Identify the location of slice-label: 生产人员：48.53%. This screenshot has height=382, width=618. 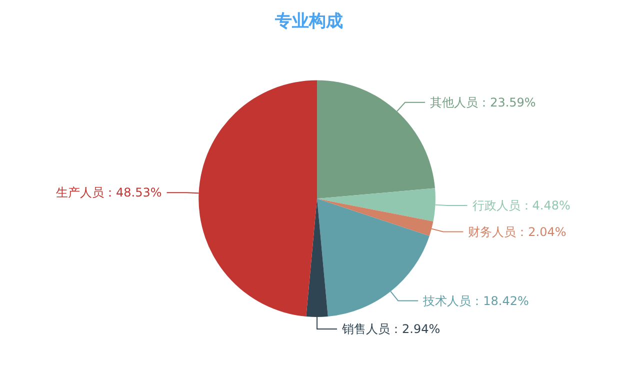
(109, 193).